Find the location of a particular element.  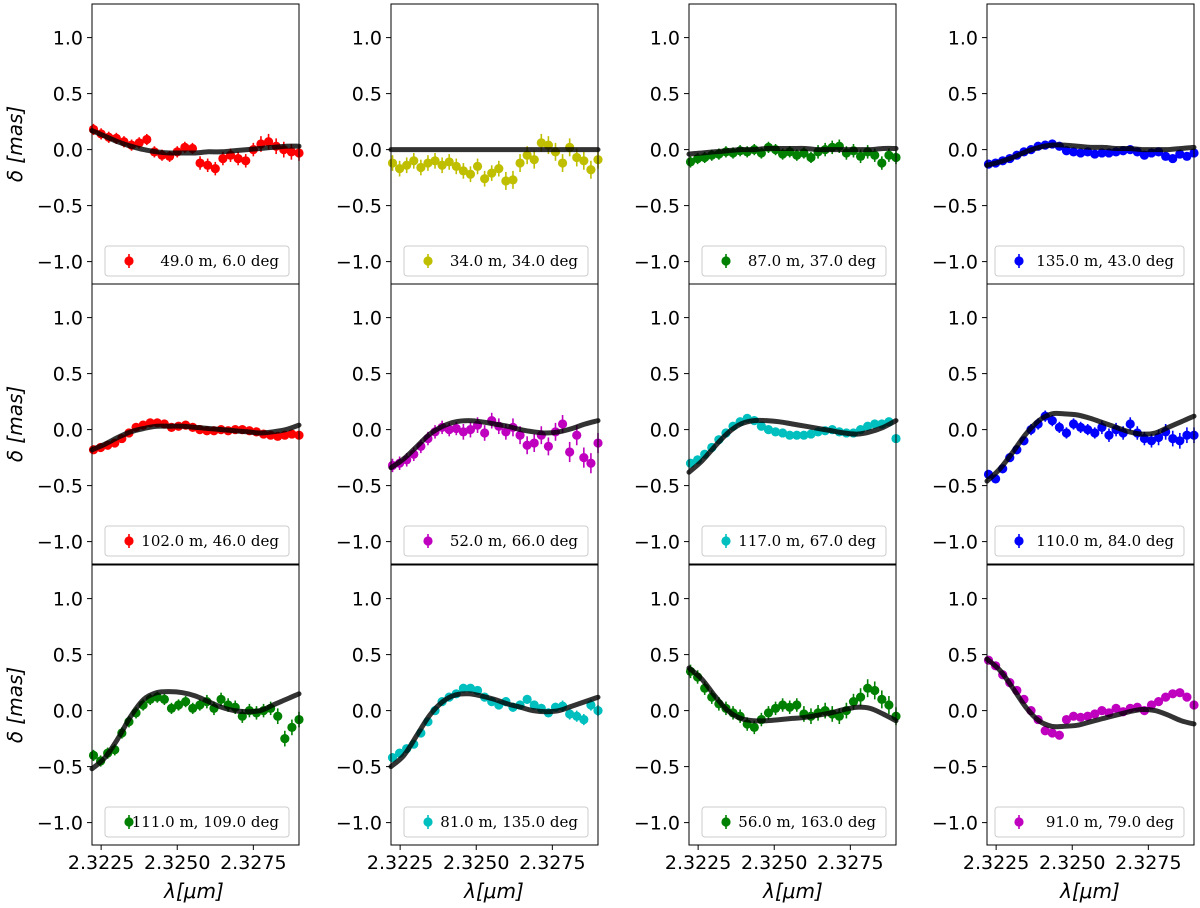

xlabel-col-2: λ[μm] is located at coordinates (493, 891).